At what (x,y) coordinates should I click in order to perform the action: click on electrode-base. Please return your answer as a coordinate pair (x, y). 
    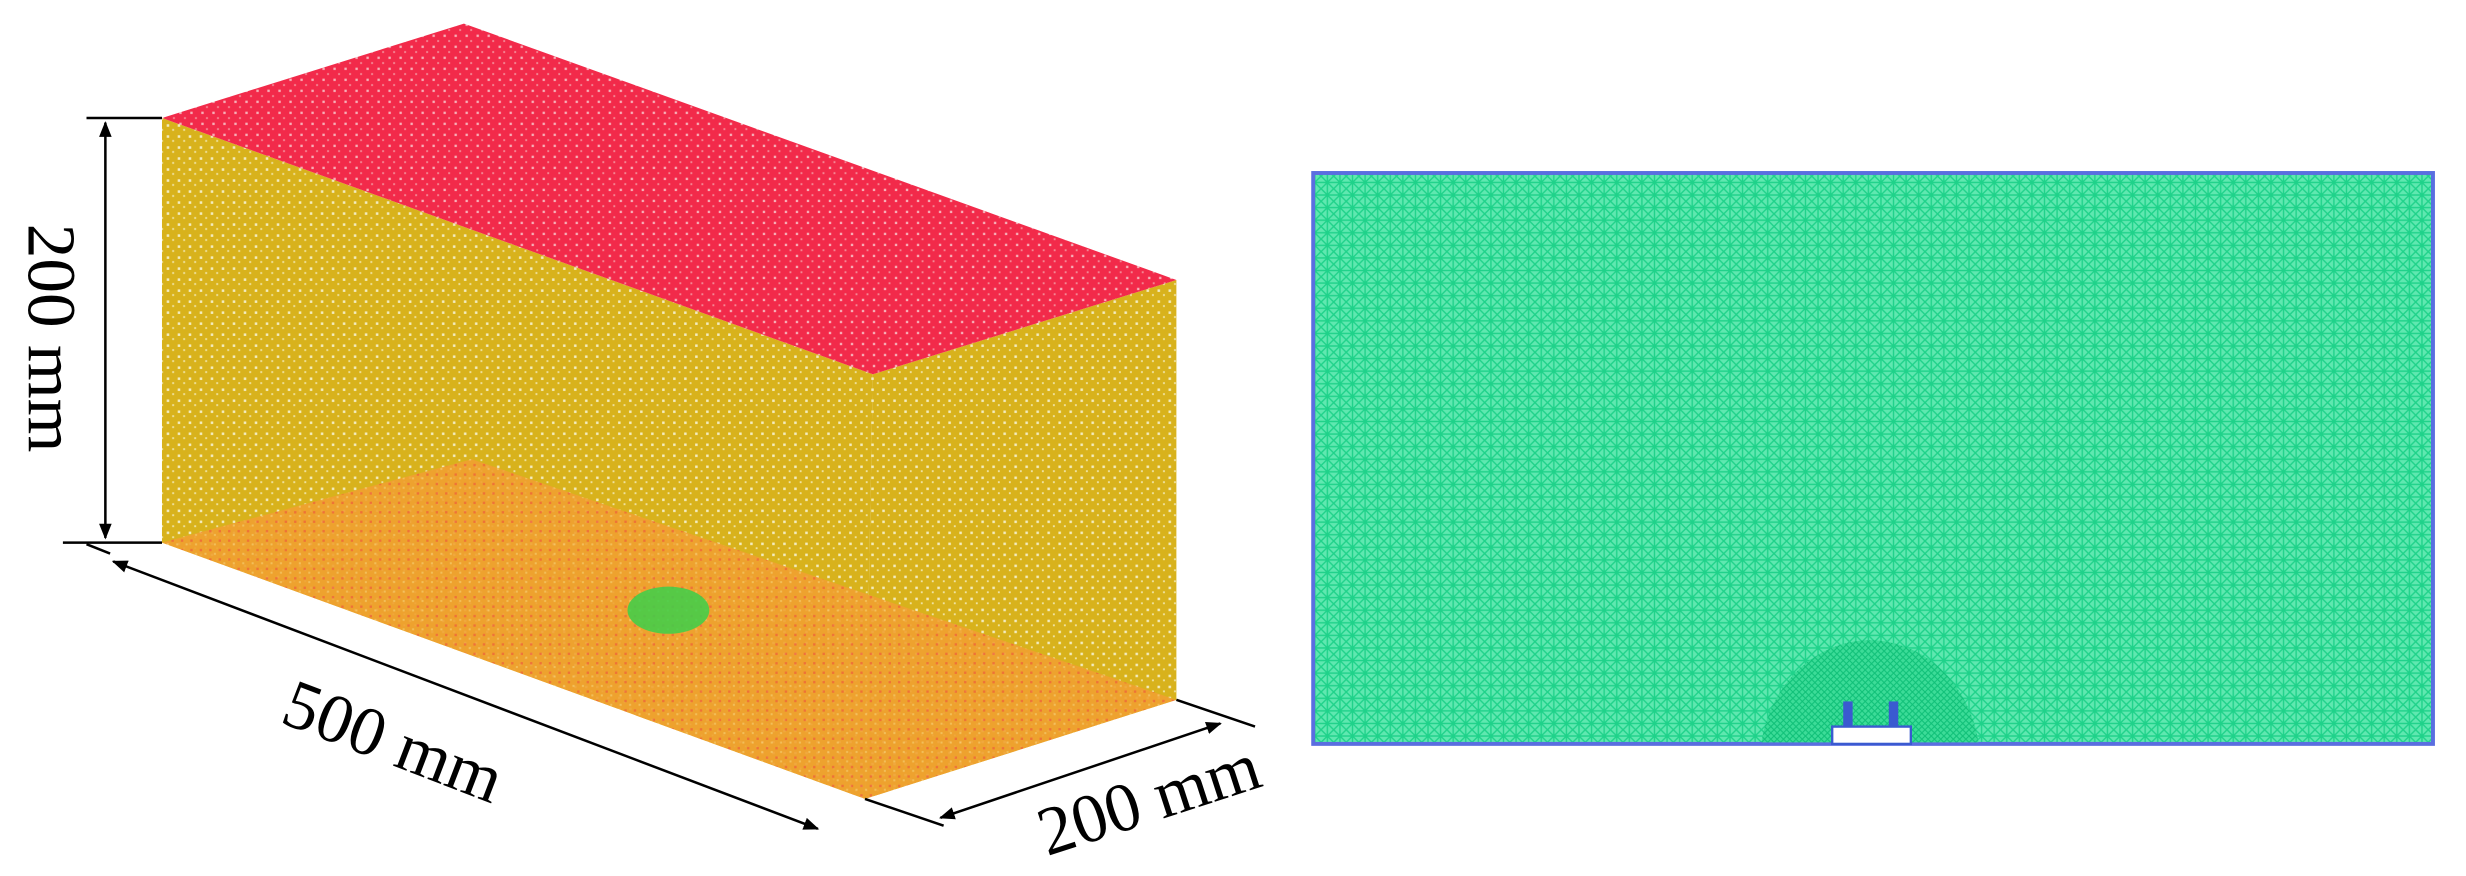
    Looking at the image, I should click on (1872, 735).